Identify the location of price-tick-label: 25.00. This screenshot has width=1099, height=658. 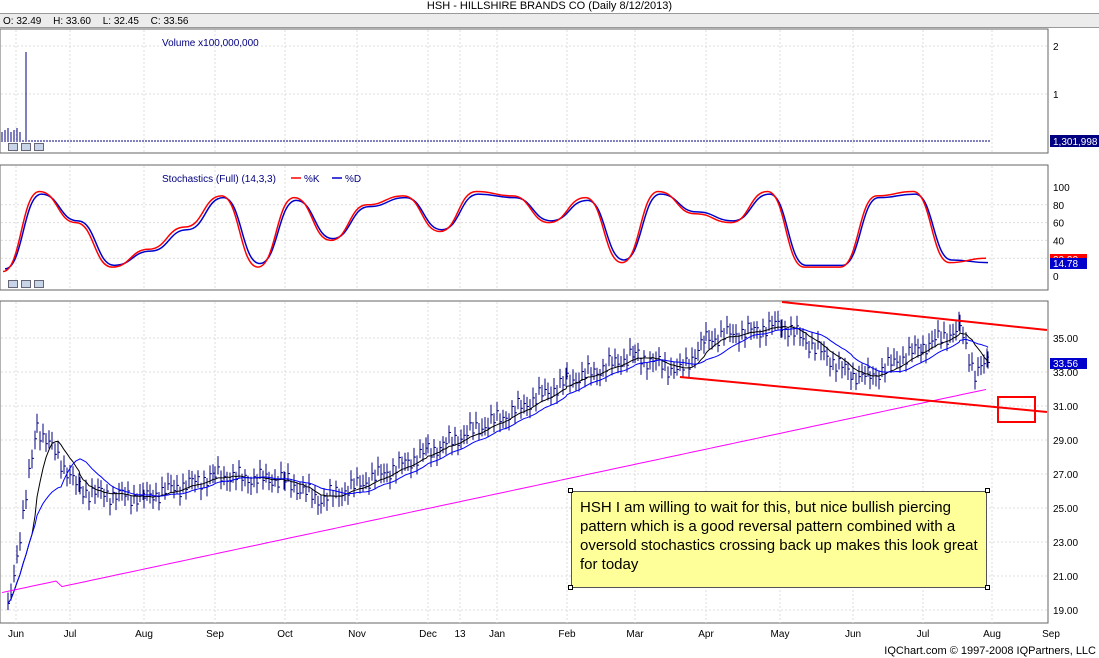
(1065, 509).